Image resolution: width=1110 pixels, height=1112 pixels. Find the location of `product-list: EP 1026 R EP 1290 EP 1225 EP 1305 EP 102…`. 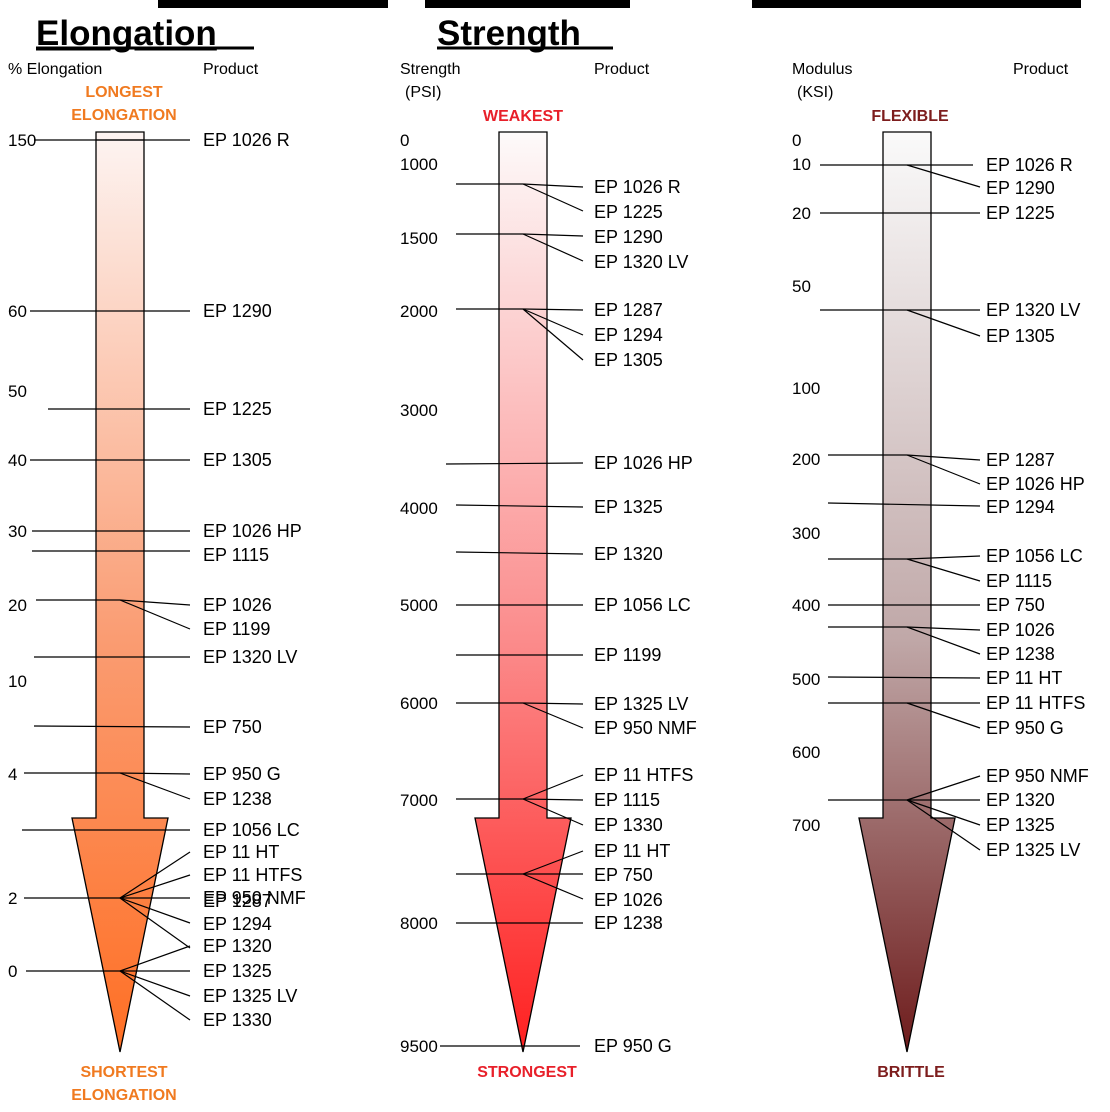

product-list: EP 1026 R EP 1290 EP 1225 EP 1305 EP 102… is located at coordinates (254, 580).